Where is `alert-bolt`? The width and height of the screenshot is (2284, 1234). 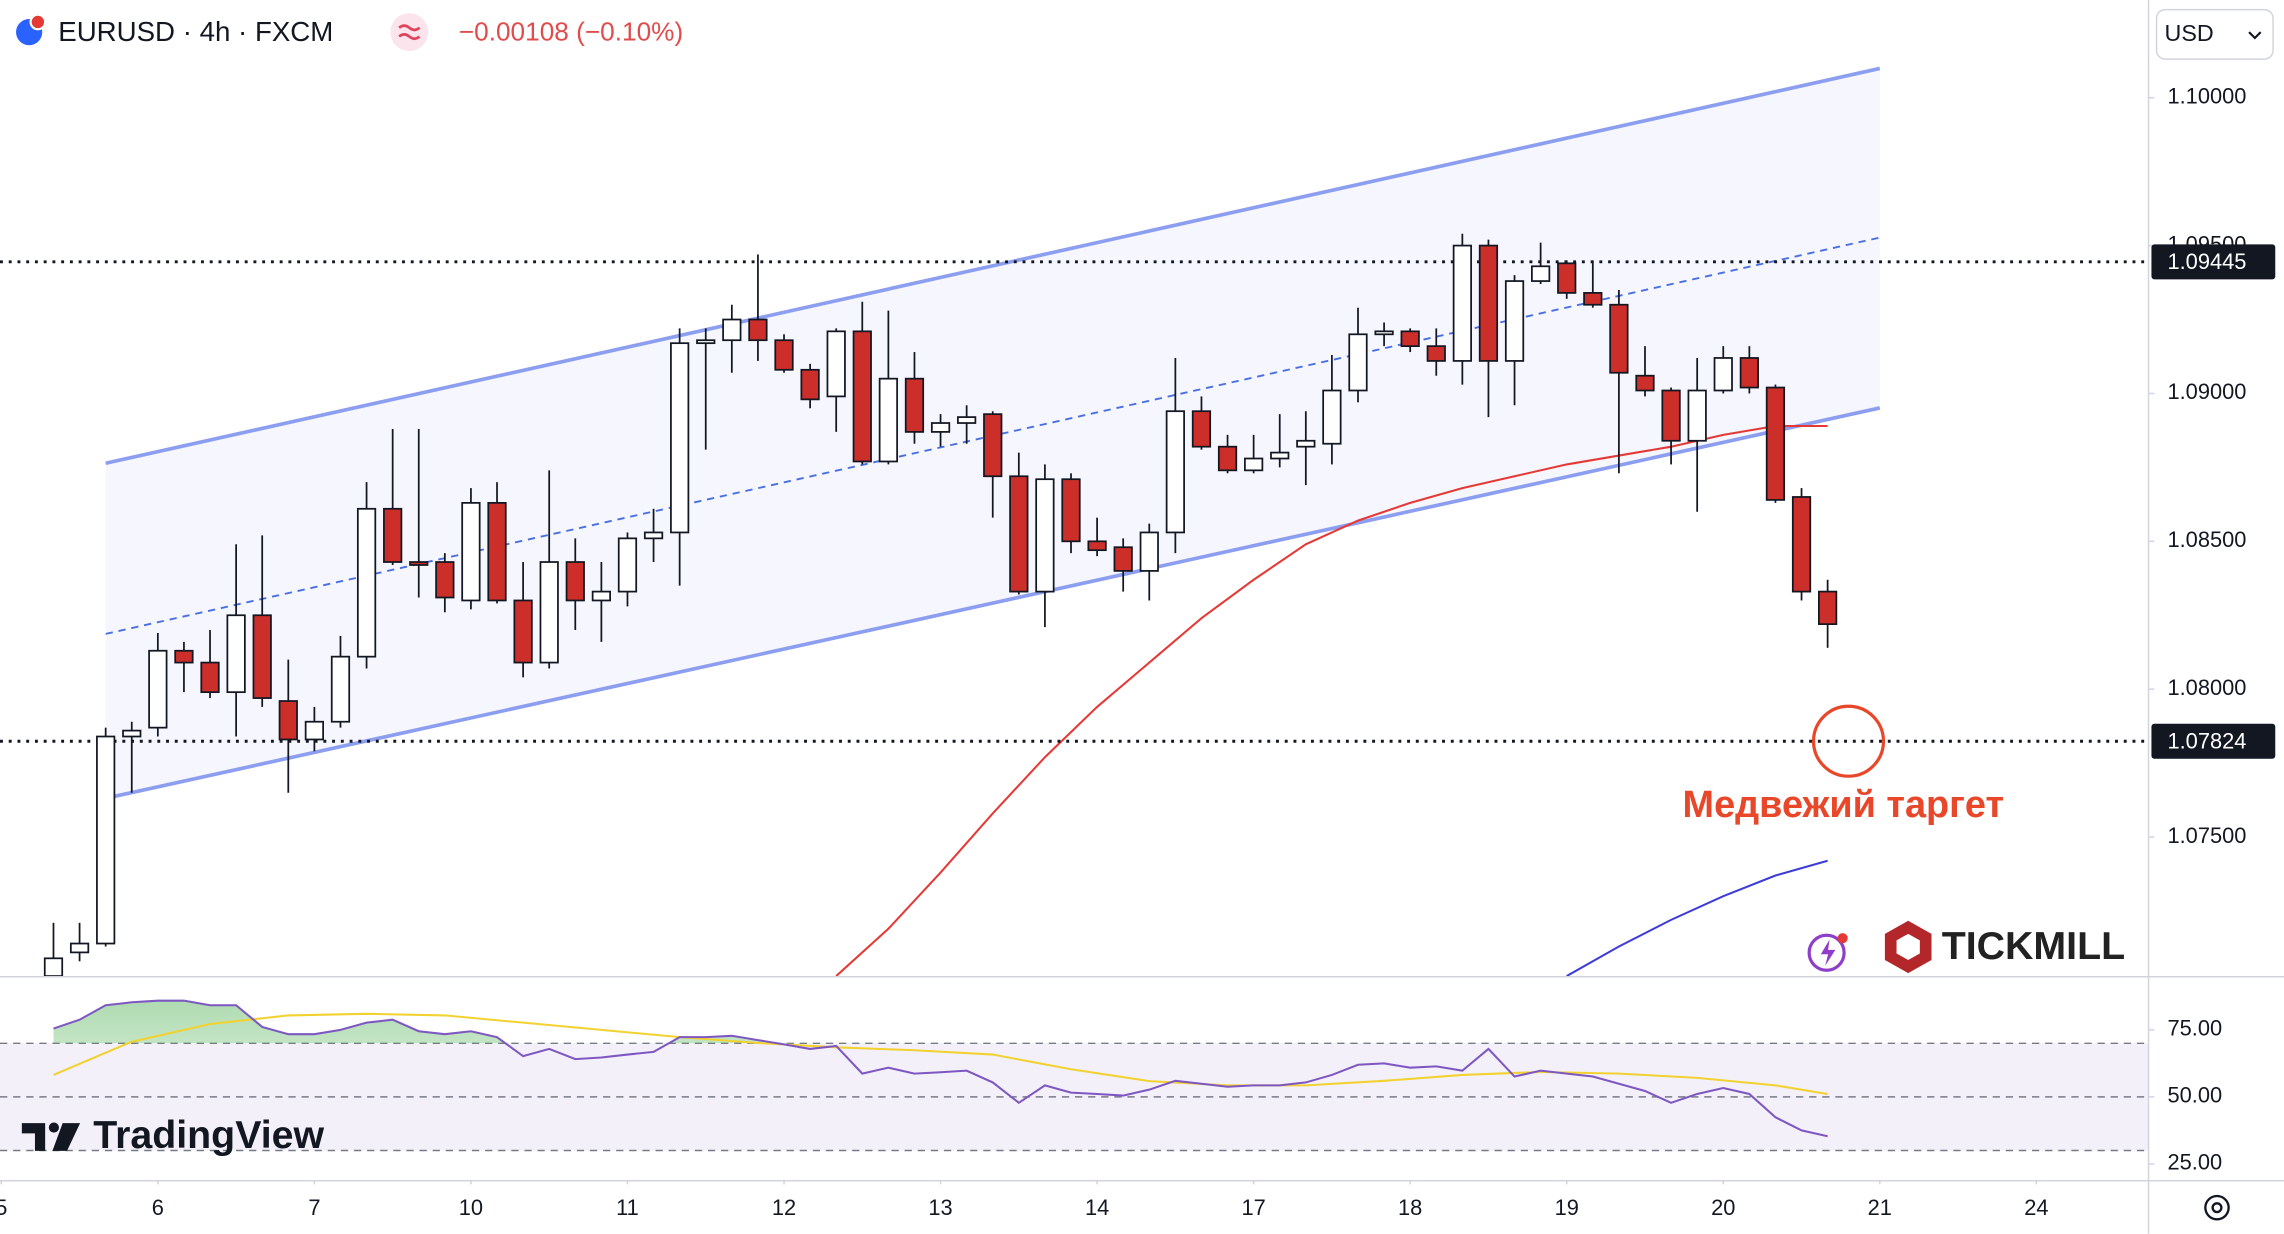 alert-bolt is located at coordinates (1828, 952).